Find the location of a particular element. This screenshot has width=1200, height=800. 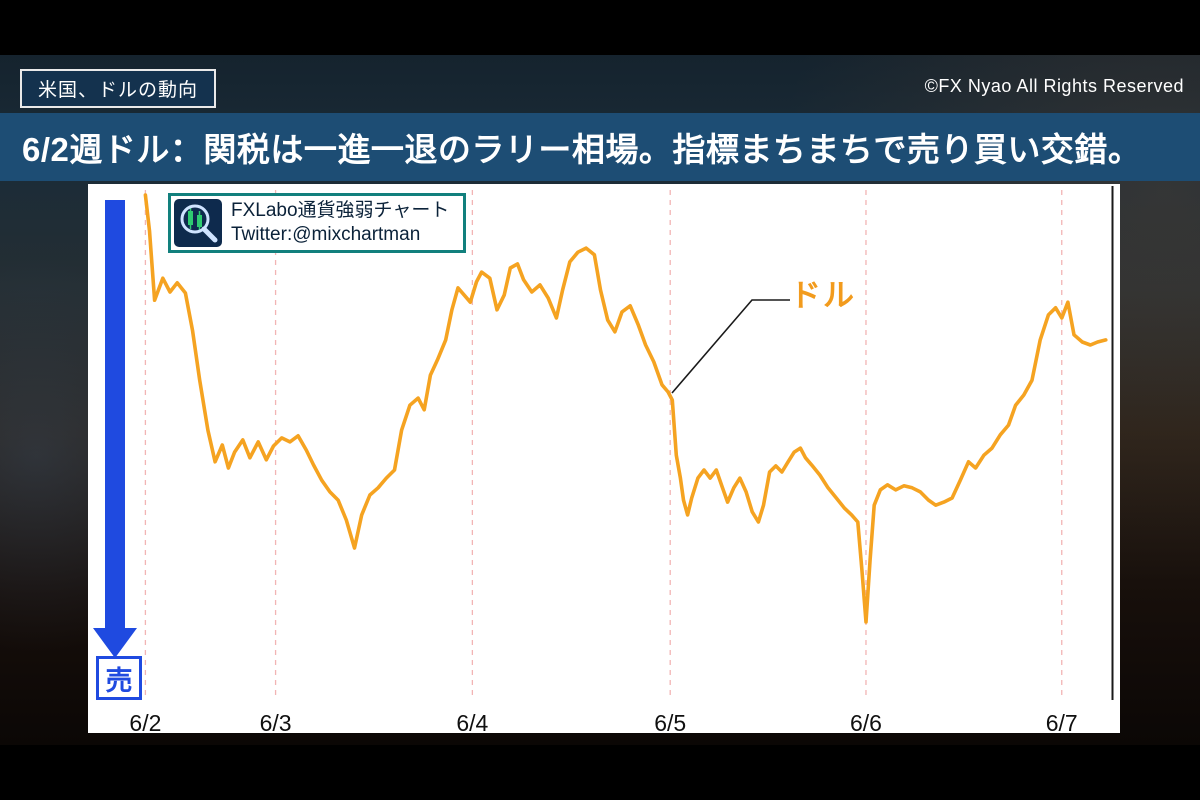

x-tick-label: 6/6 is located at coordinates (866, 721).